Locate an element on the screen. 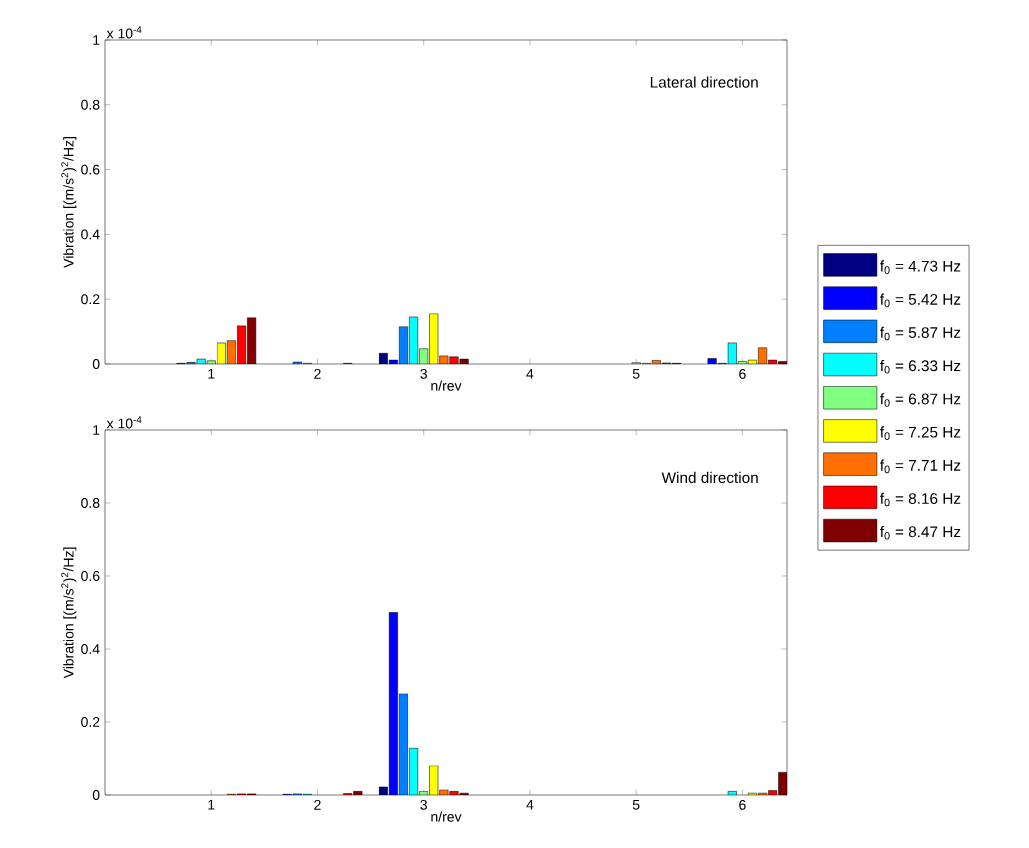 This screenshot has height=848, width=1029. legend-label: f$_{0}$ = 4.73 Hz is located at coordinates (920, 267).